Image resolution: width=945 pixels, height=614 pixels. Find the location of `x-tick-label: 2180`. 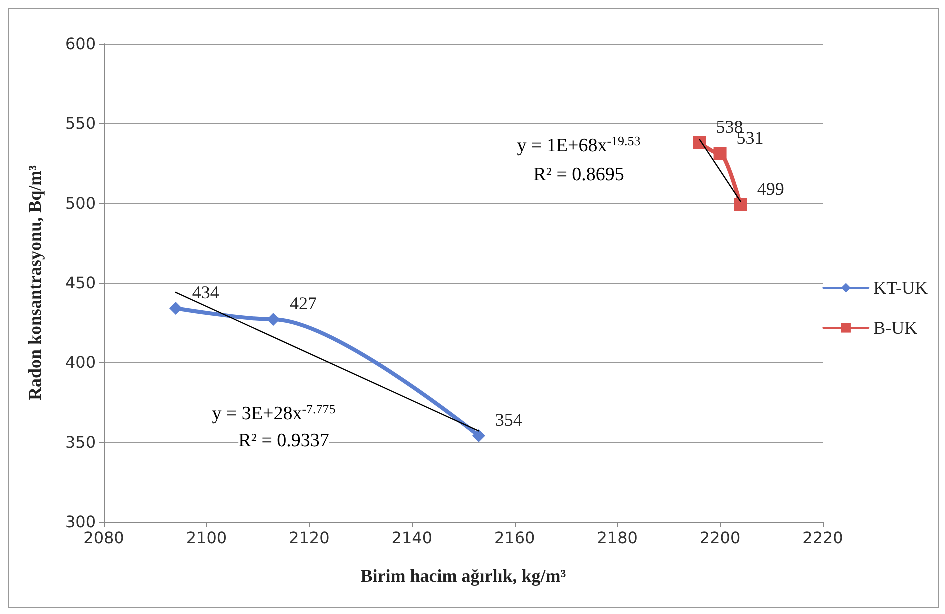

x-tick-label: 2180 is located at coordinates (617, 538).